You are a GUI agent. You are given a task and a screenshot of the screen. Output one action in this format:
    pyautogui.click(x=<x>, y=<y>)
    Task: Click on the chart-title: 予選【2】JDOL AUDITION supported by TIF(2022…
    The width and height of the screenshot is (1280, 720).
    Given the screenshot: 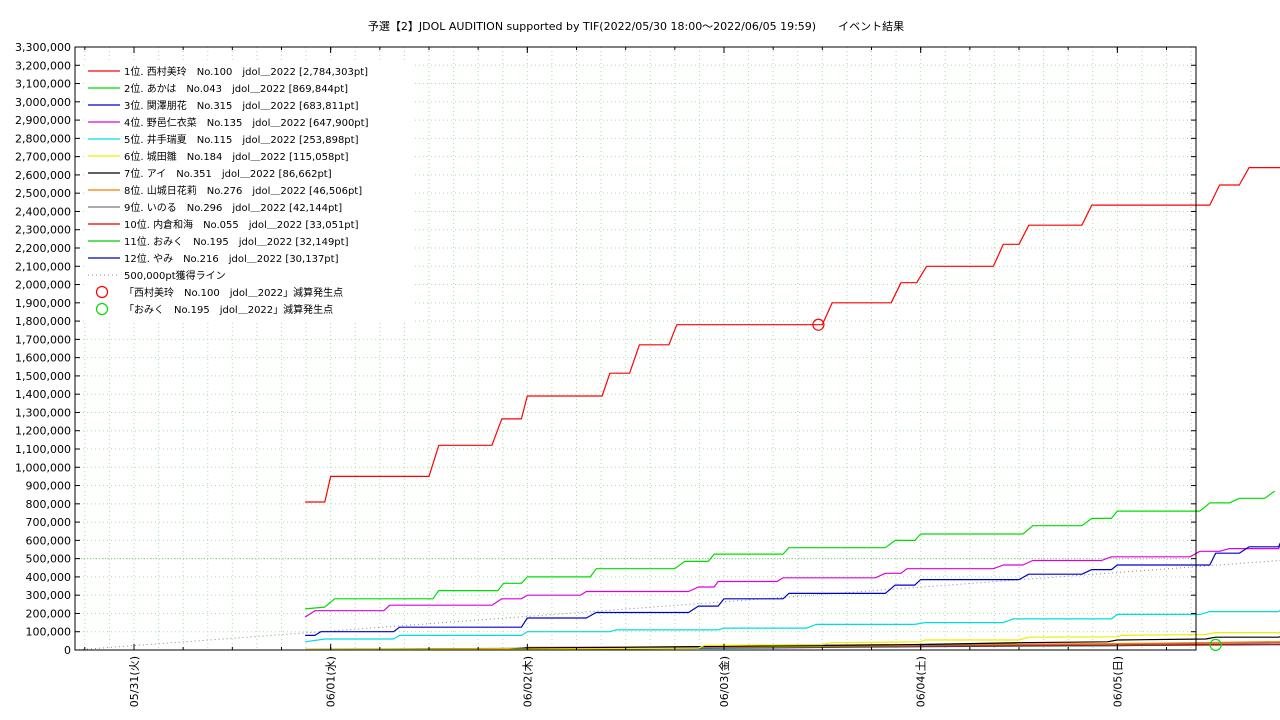 What is the action you would take?
    pyautogui.click(x=636, y=26)
    